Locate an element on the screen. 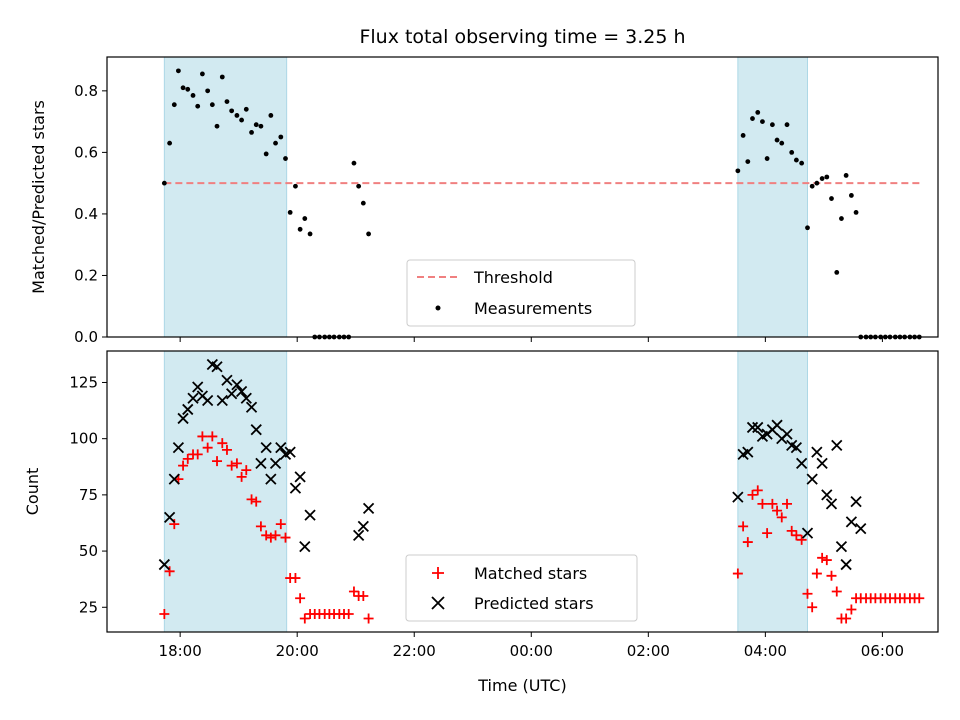  bottom-y-ticks: 25 50 75 100 125 is located at coordinates (88, 494).